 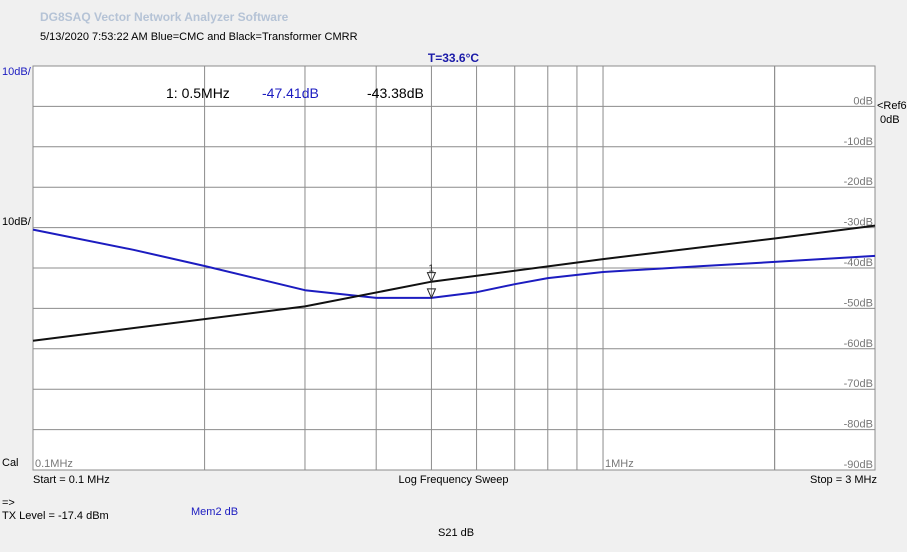 What do you see at coordinates (858, 182) in the screenshot?
I see `y-tick-label: -20dB` at bounding box center [858, 182].